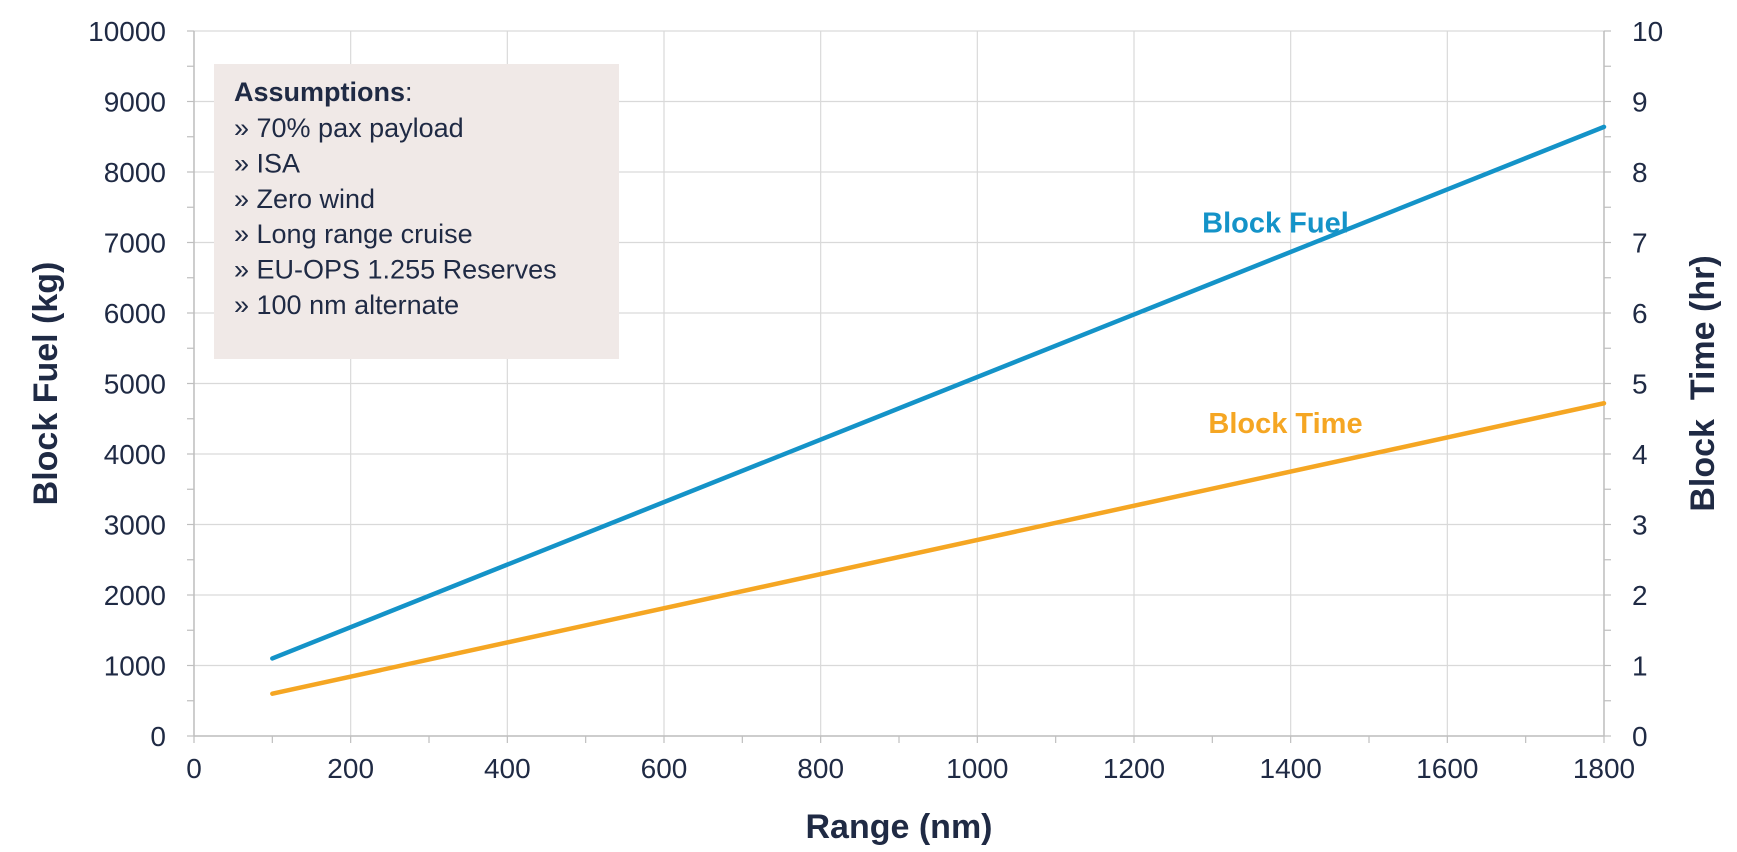  I want to click on y-tick-label: 8000, so click(135, 172).